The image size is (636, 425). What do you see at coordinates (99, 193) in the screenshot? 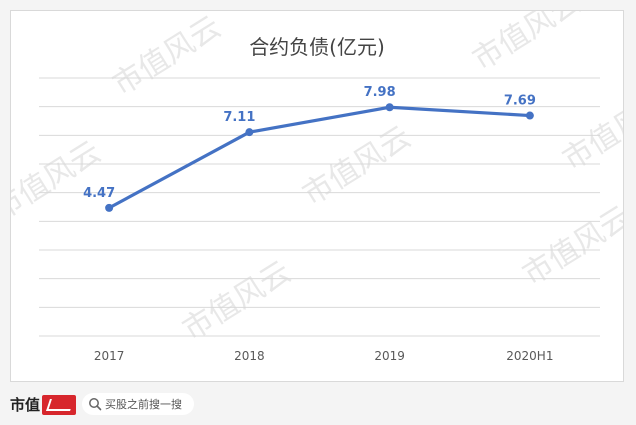
I see `data-label: 4.47` at bounding box center [99, 193].